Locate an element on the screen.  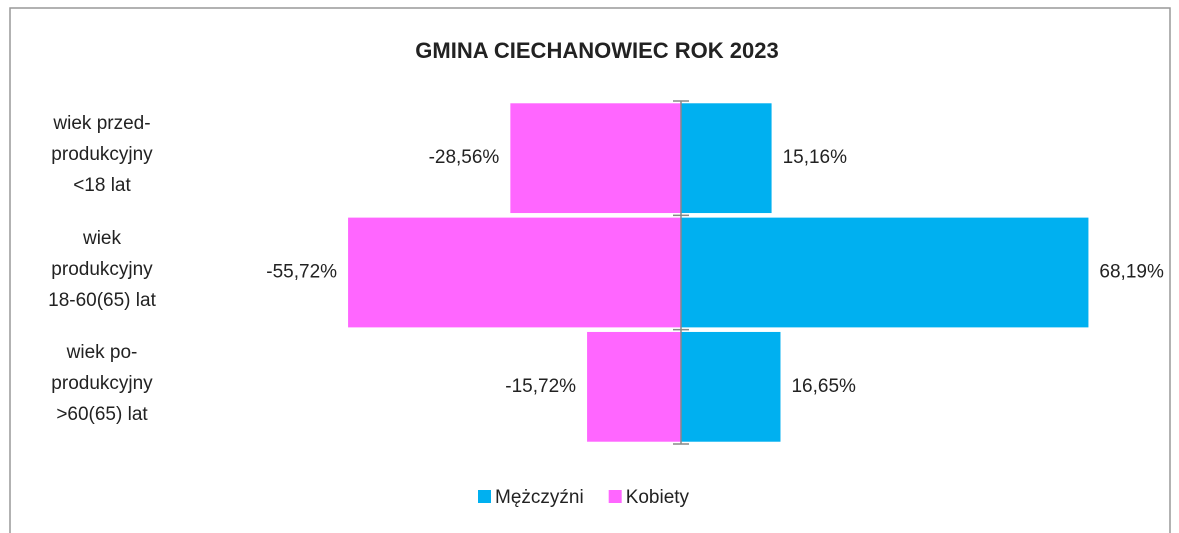
data-label: -55,72% is located at coordinates (301, 272).